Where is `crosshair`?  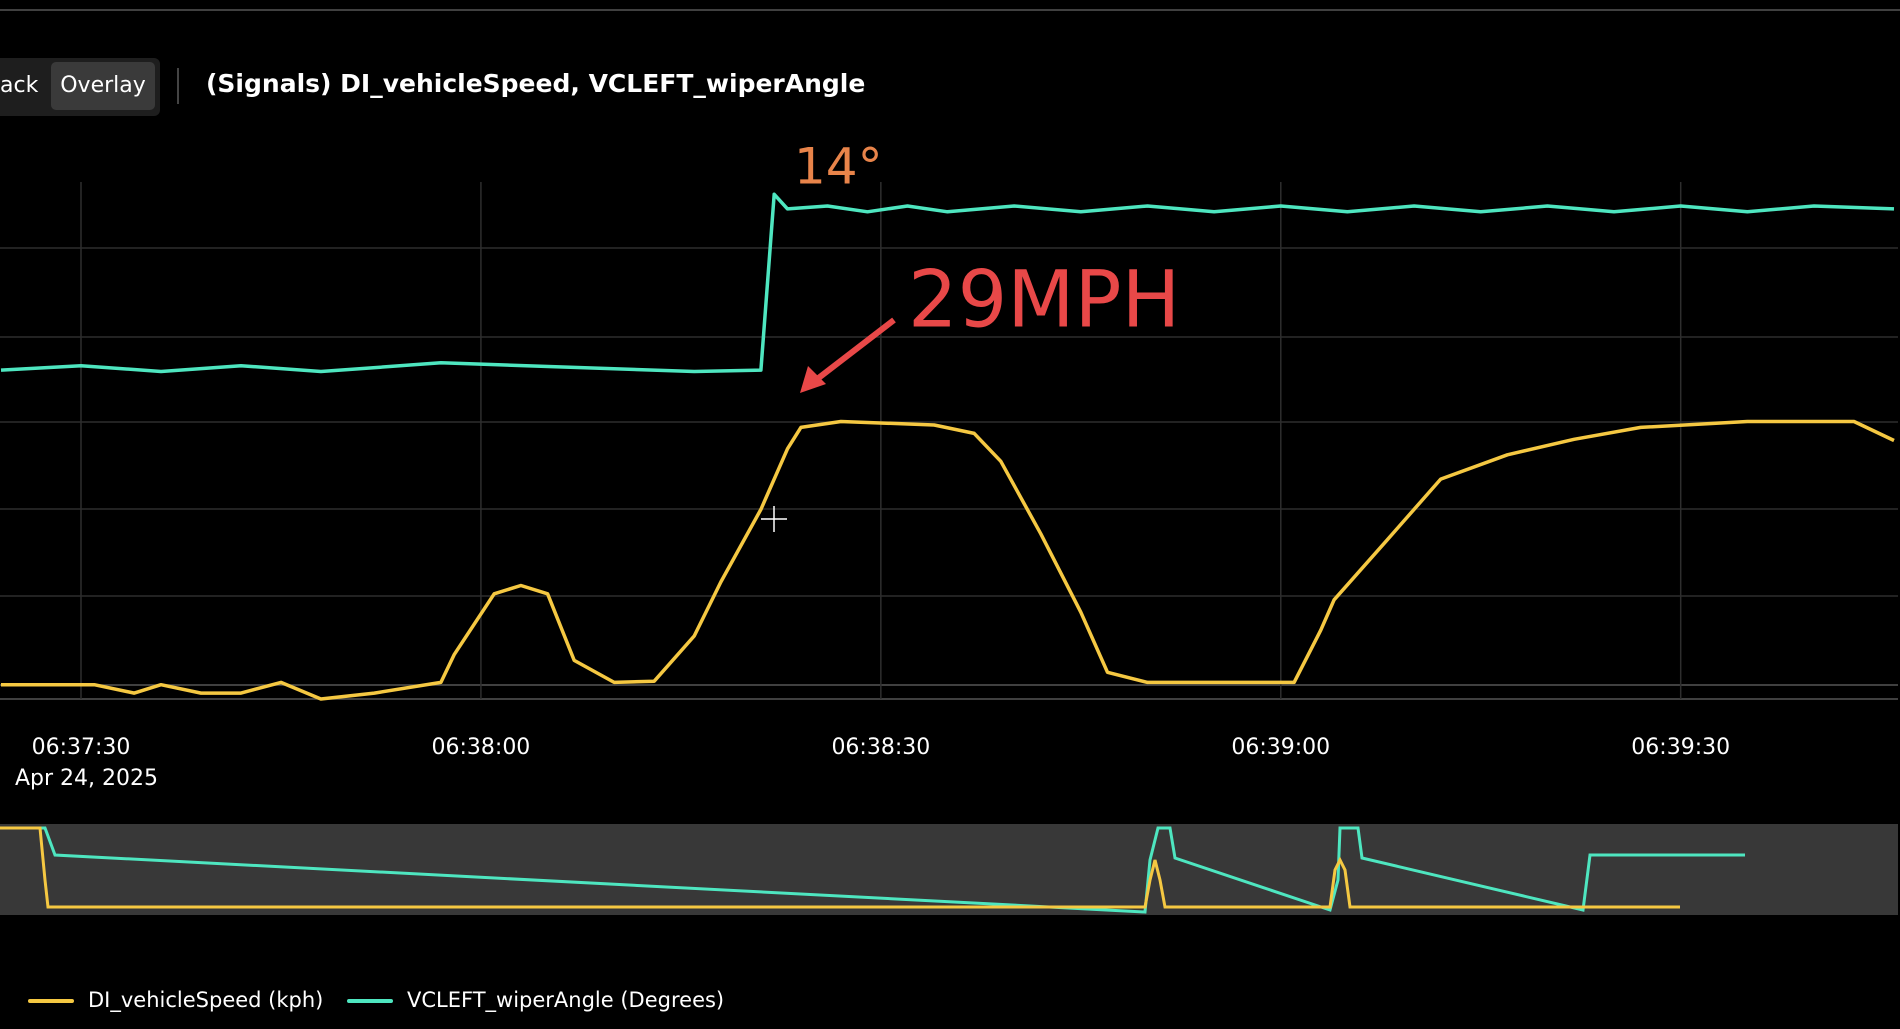 crosshair is located at coordinates (774, 519).